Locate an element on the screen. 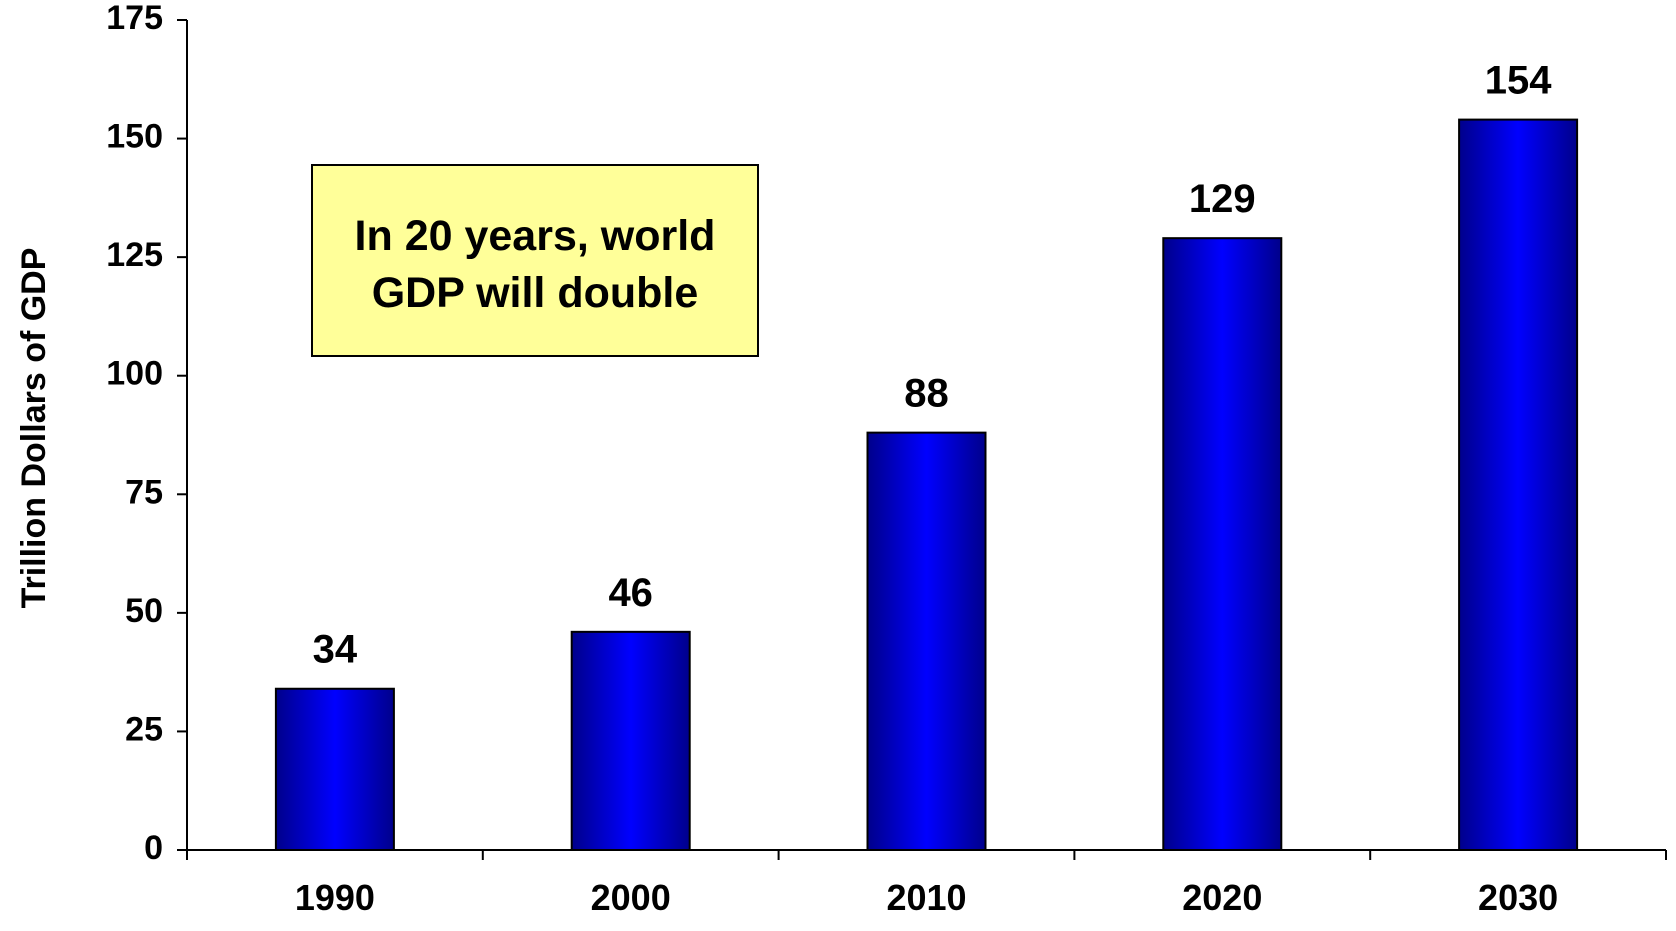 This screenshot has width=1676, height=931. annotation-box is located at coordinates (535, 260).